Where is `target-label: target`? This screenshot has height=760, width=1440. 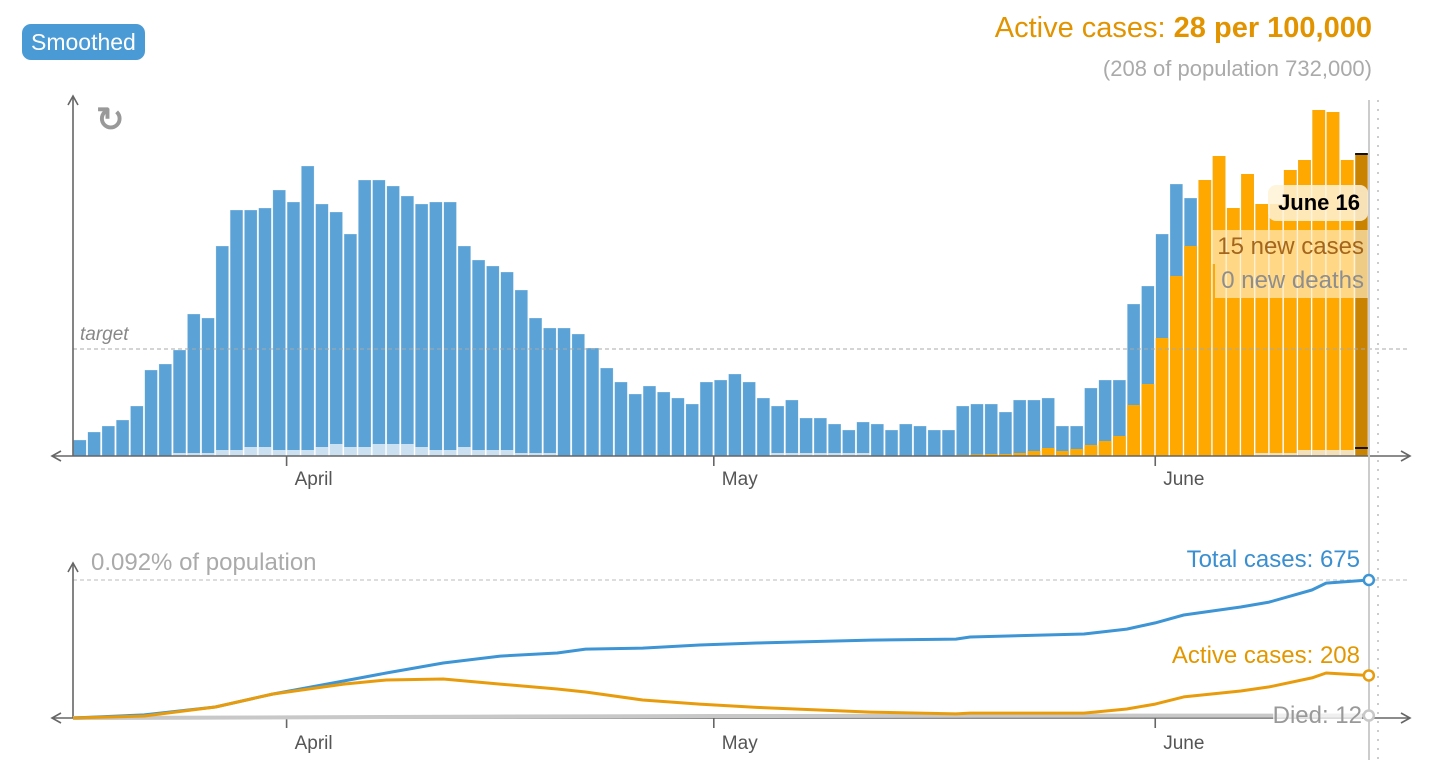
target-label: target is located at coordinates (104, 334).